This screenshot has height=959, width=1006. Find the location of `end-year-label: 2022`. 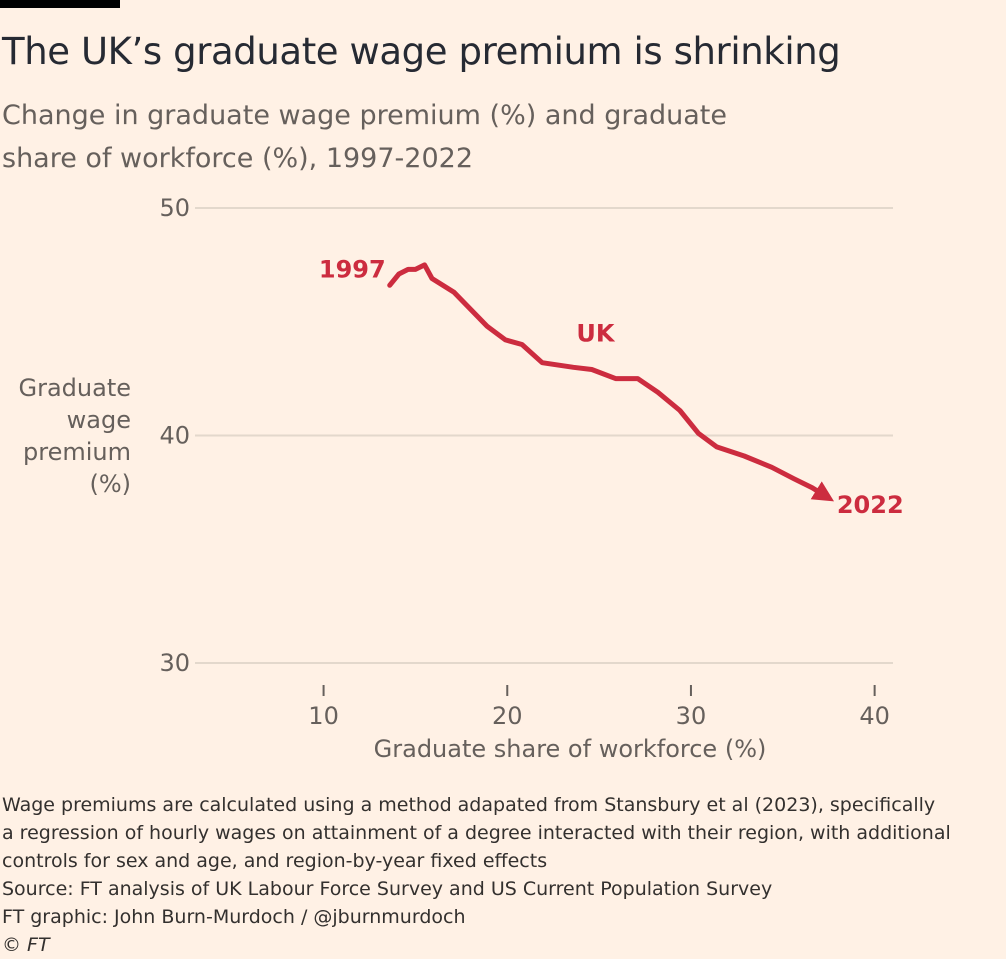

end-year-label: 2022 is located at coordinates (870, 505).